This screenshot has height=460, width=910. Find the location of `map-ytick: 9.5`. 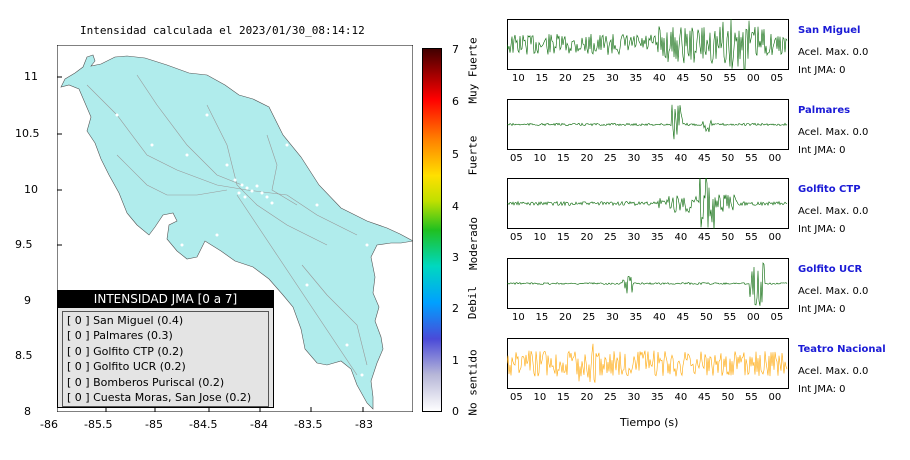

map-ytick: 9.5 is located at coordinates (24, 244).